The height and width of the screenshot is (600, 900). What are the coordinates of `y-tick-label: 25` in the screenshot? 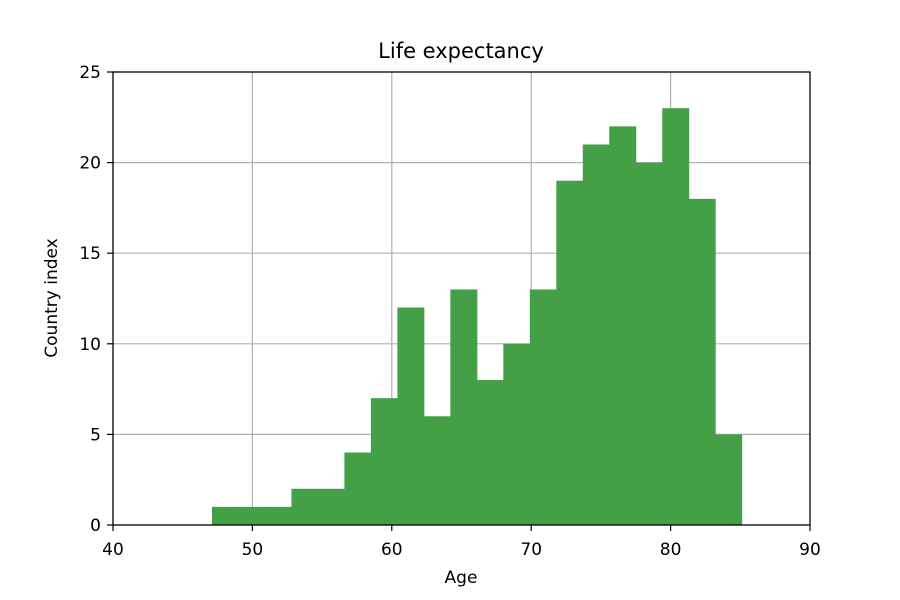 It's located at (90, 73).